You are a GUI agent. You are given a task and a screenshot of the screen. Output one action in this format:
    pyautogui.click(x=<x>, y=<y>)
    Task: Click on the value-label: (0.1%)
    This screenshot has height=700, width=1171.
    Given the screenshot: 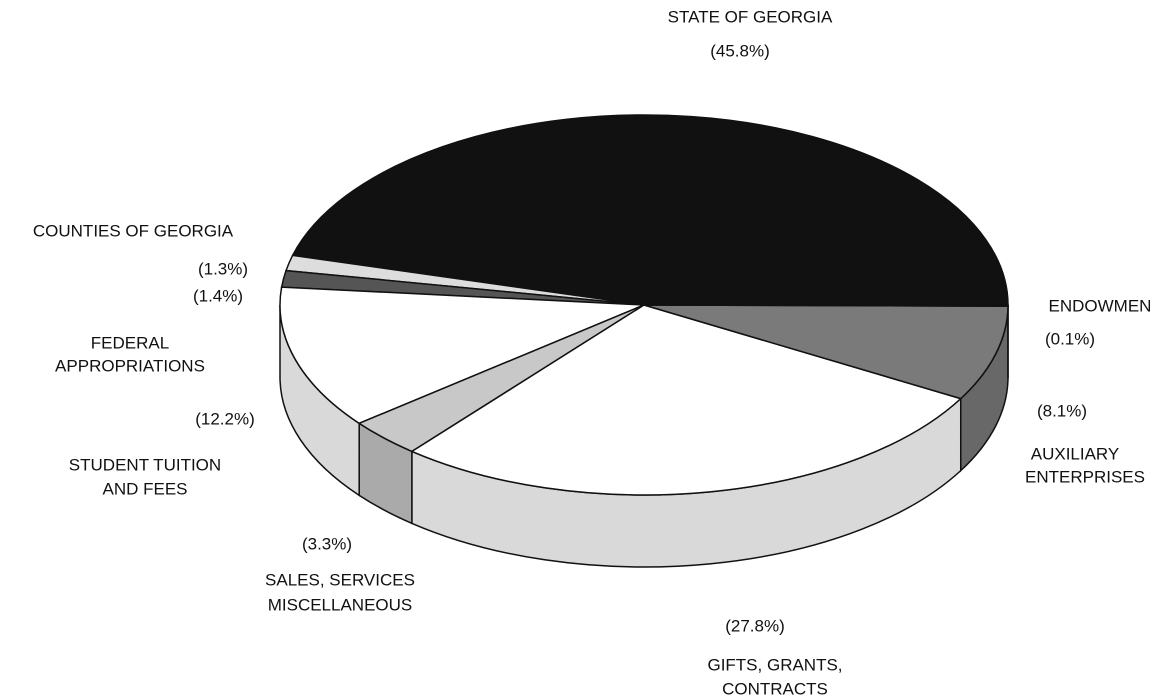 What is the action you would take?
    pyautogui.click(x=1070, y=338)
    